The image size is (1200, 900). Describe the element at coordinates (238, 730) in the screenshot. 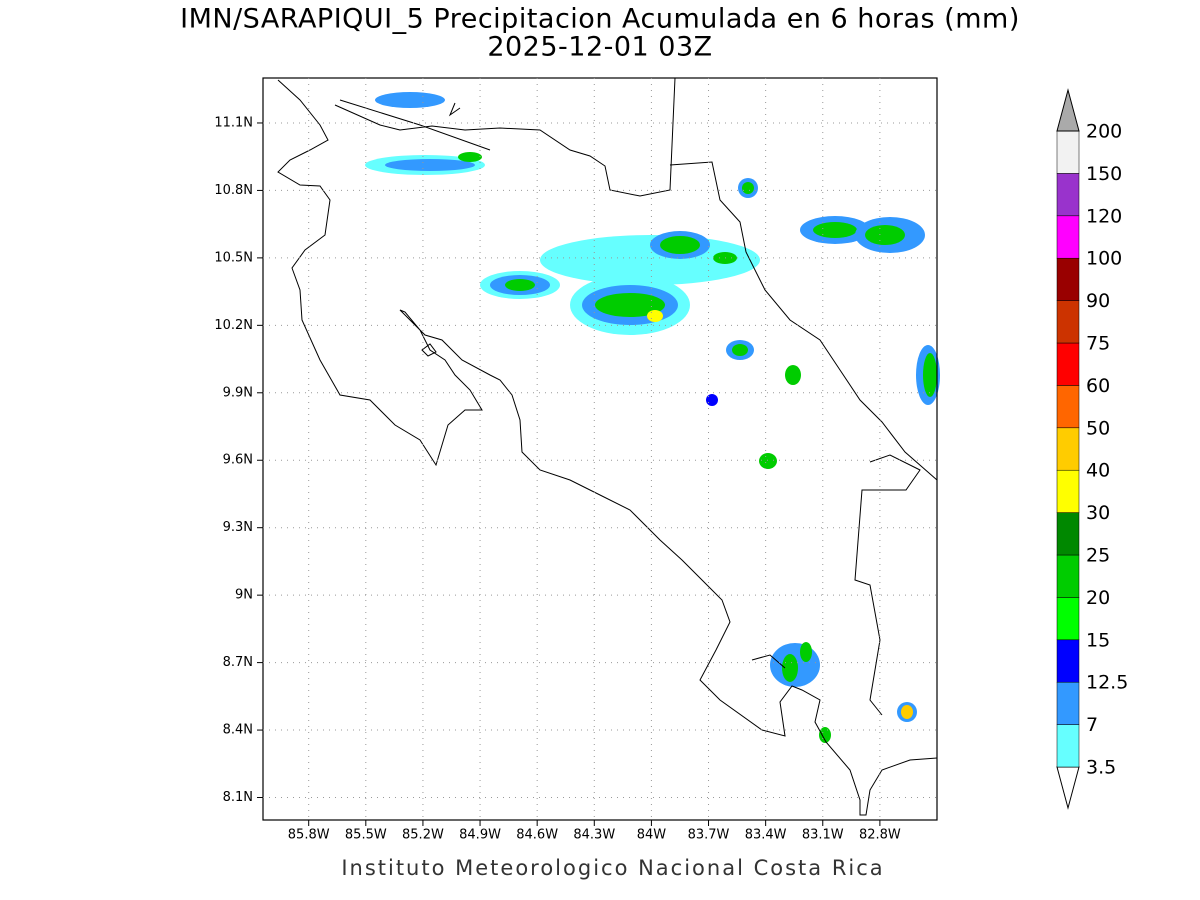

I see `y-tick-label: 8.4N` at that location.